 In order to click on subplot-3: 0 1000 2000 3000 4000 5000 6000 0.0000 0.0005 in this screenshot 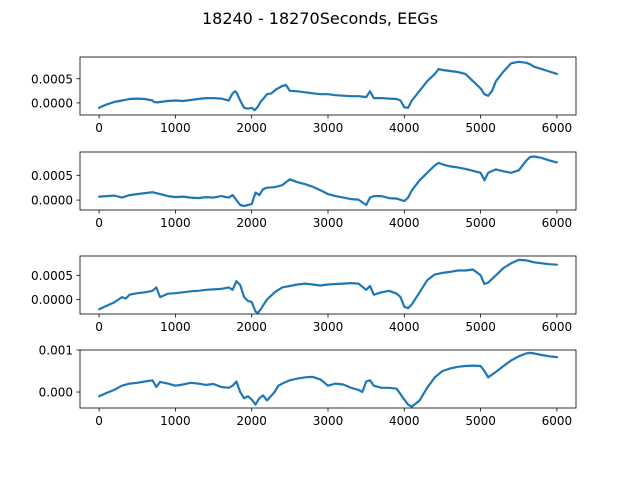, I will do `click(304, 294)`.